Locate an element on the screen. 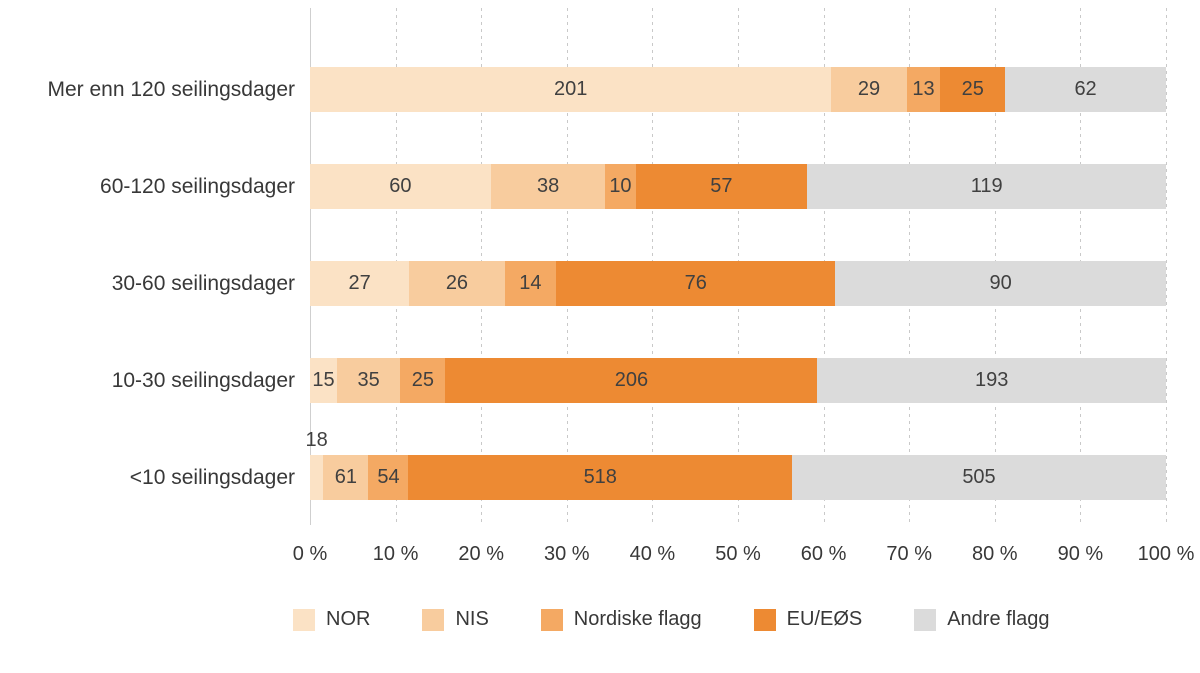 Image resolution: width=1200 pixels, height=673 pixels. x-axis-tick-label: 90 % is located at coordinates (1080, 554).